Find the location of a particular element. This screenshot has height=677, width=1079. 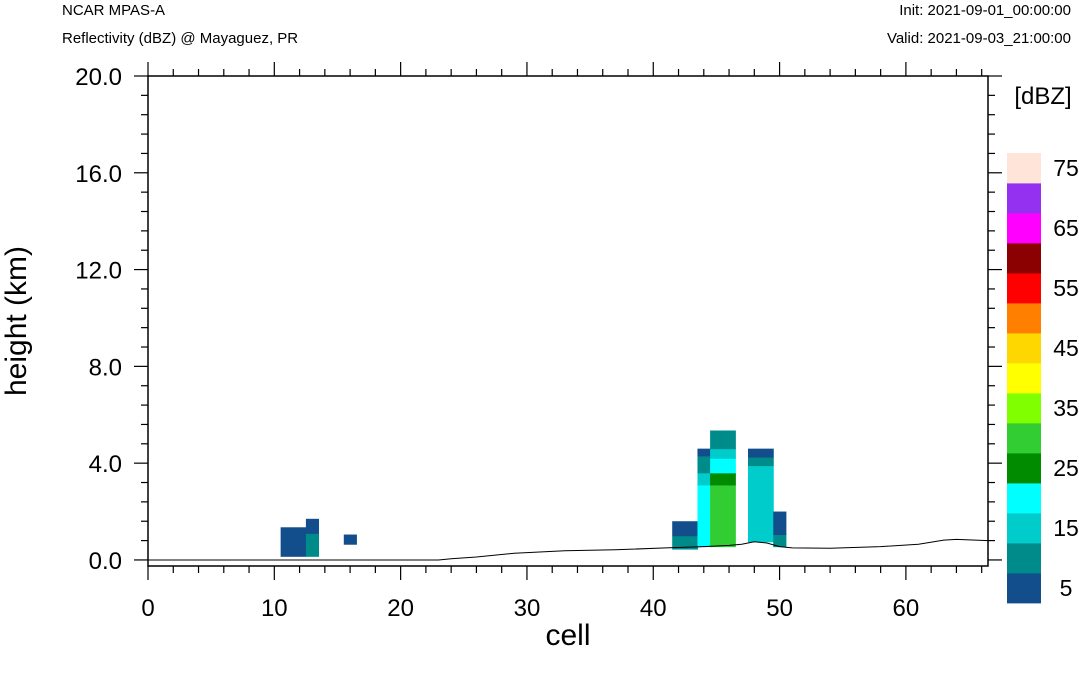

field-subtitle: Reflectivity (dBZ) @ Mayaguez, PR is located at coordinates (180, 38).